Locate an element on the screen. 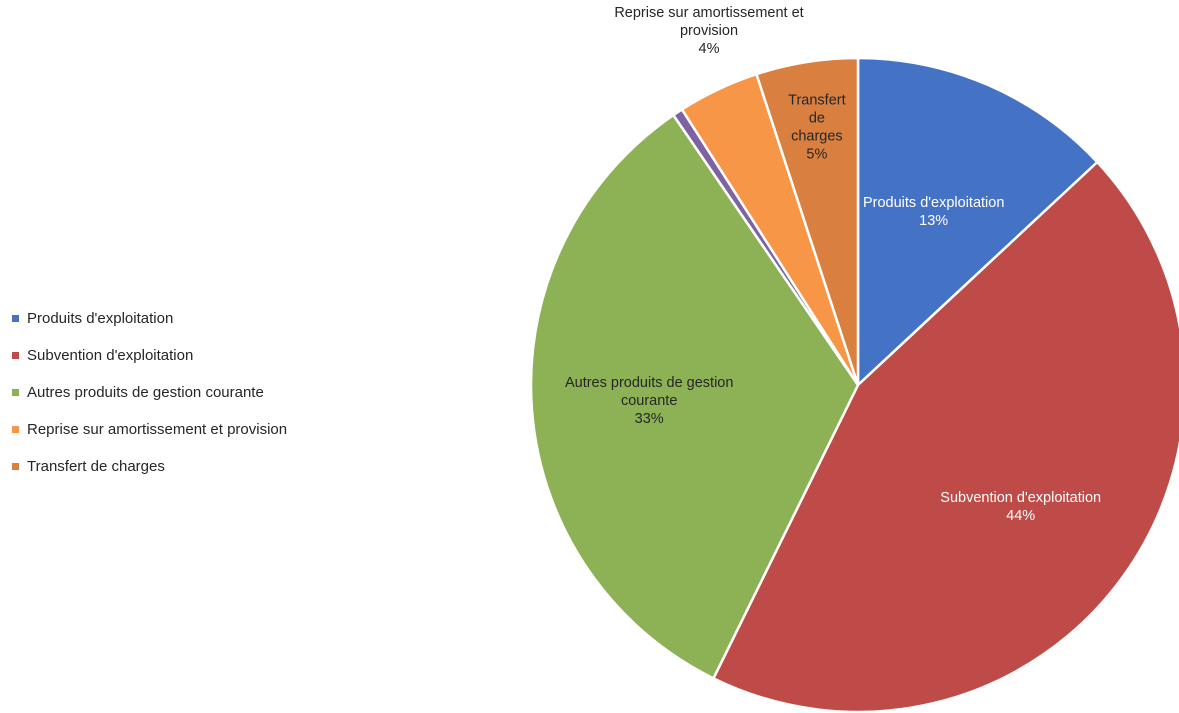  slice-name-label: courante is located at coordinates (649, 401).